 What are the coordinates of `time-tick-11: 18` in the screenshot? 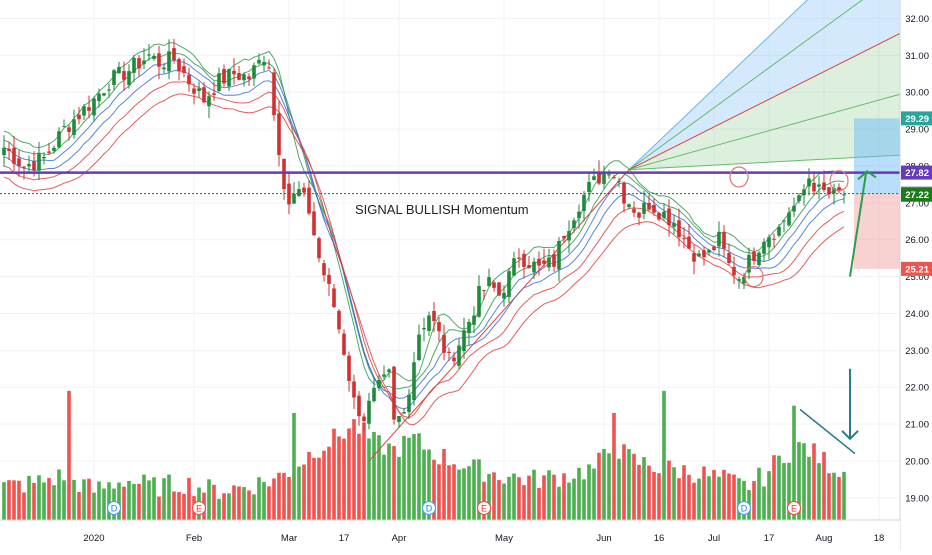 It's located at (879, 538).